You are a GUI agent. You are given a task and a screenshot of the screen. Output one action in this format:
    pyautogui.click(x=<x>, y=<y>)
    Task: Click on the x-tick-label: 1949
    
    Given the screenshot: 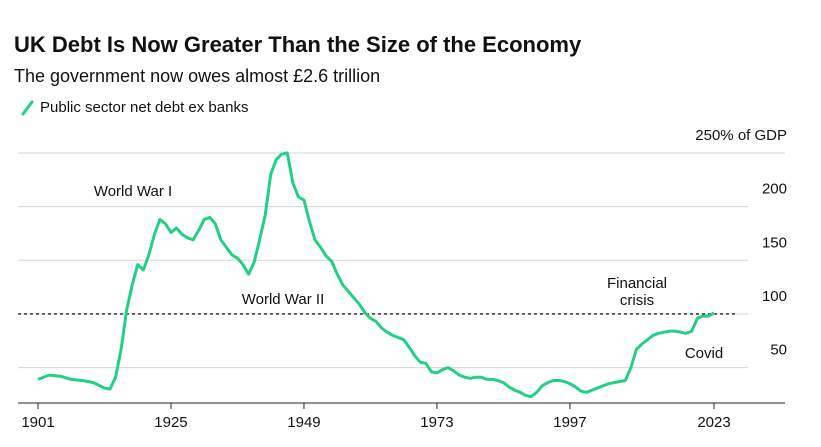 What is the action you would take?
    pyautogui.click(x=303, y=422)
    